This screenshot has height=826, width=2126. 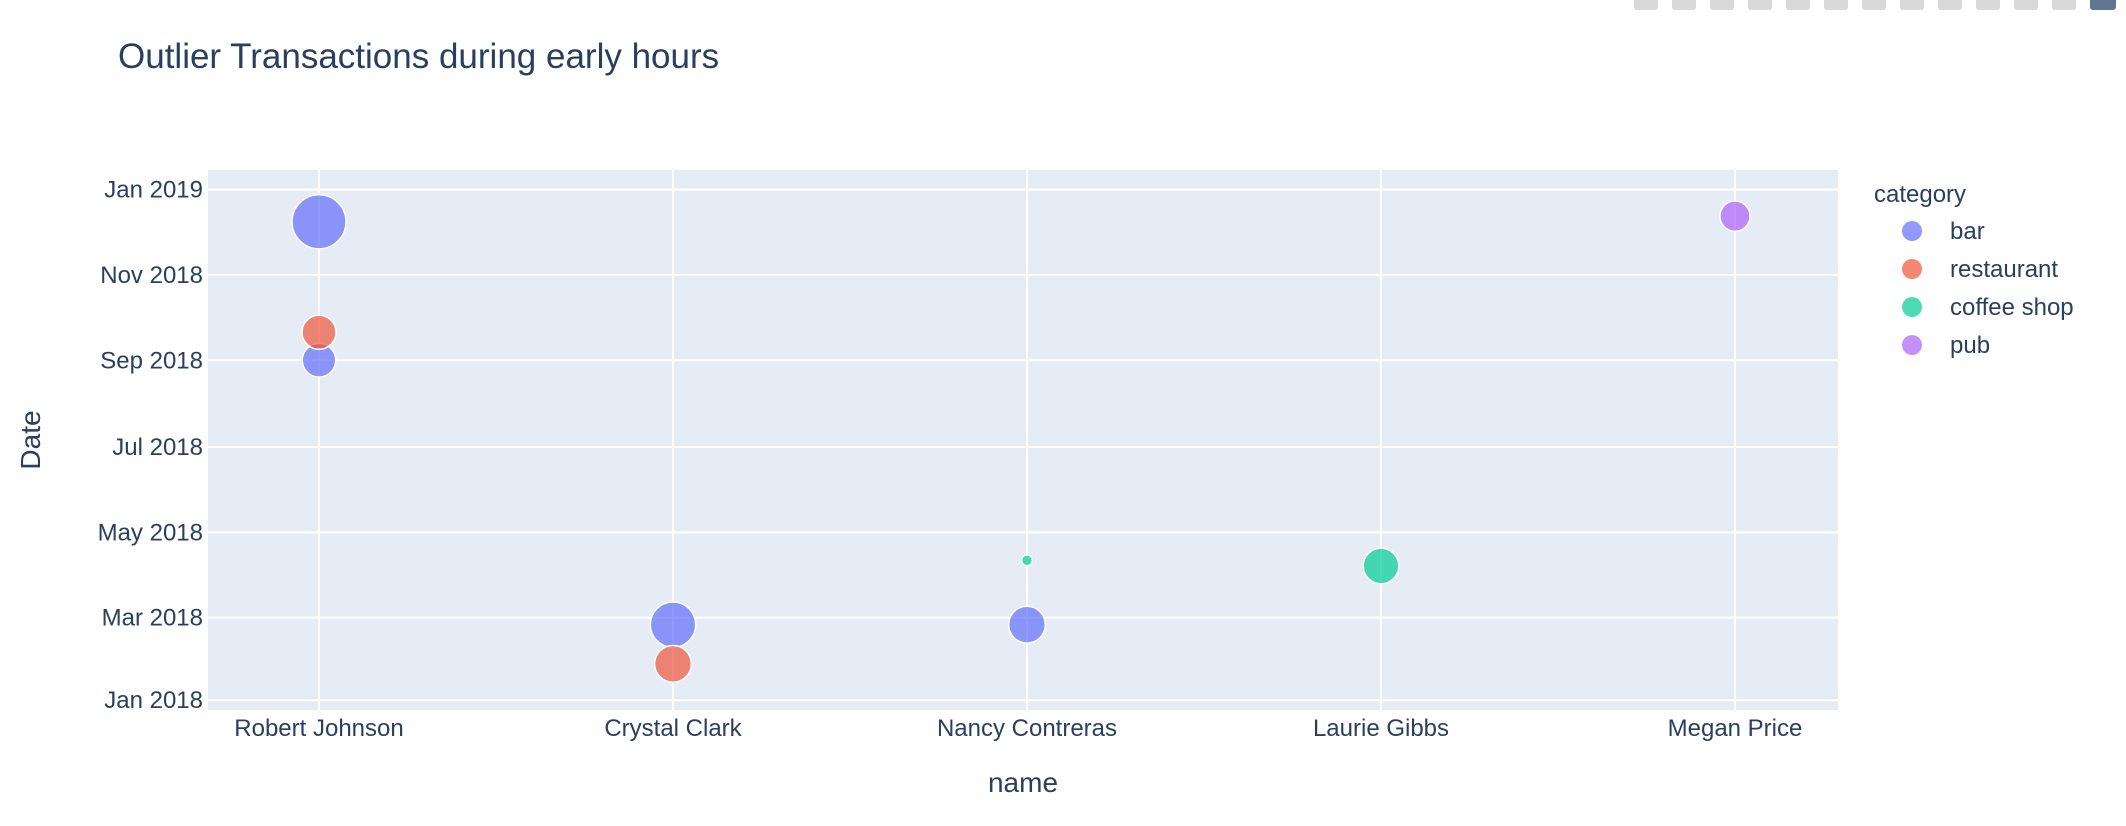 I want to click on y-tick-label: Nov 2018, so click(x=151, y=275).